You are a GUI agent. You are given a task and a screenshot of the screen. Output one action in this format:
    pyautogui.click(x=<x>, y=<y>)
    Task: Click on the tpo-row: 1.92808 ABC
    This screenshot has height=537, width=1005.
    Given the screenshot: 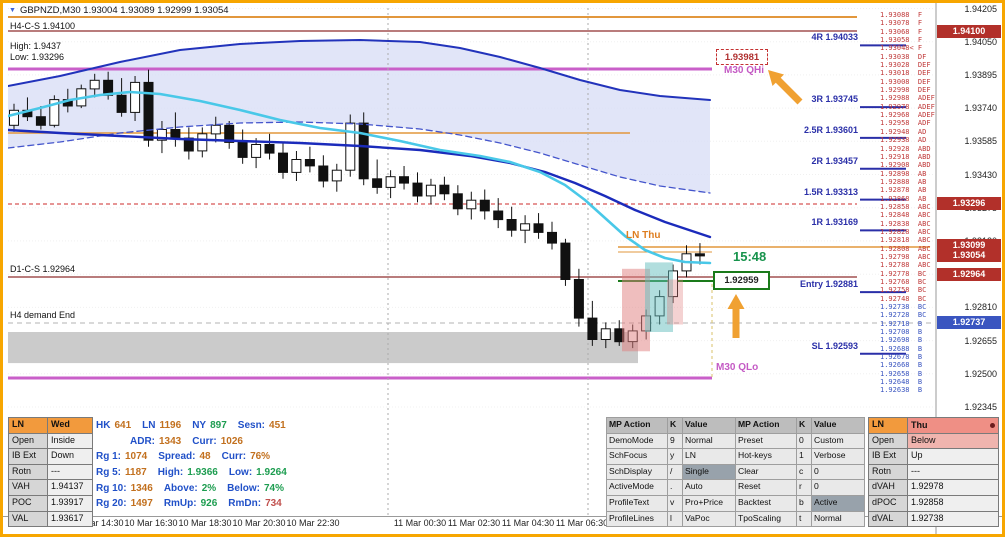 What is the action you would take?
    pyautogui.click(x=905, y=248)
    